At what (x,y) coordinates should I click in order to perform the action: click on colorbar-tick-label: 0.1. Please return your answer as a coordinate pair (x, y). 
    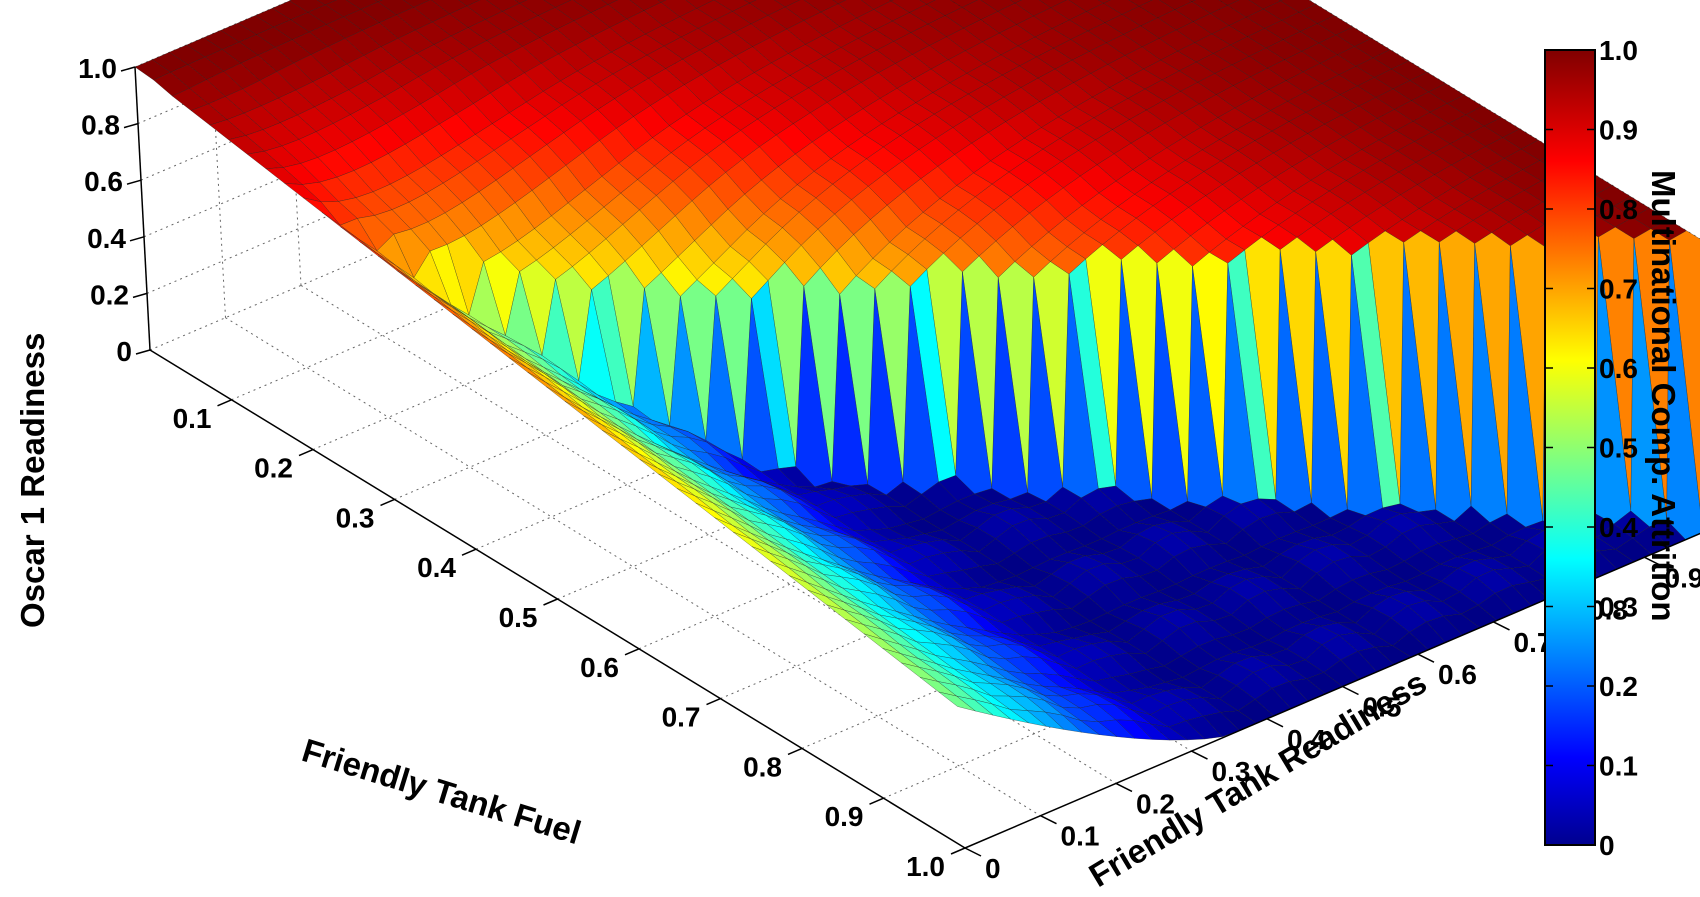
    Looking at the image, I should click on (1618, 766).